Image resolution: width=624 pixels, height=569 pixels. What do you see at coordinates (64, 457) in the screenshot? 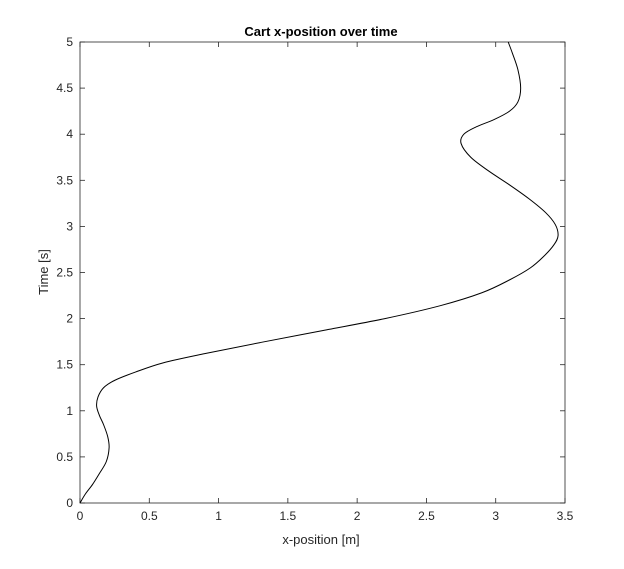
I see `y-tick-label: 0.5` at bounding box center [64, 457].